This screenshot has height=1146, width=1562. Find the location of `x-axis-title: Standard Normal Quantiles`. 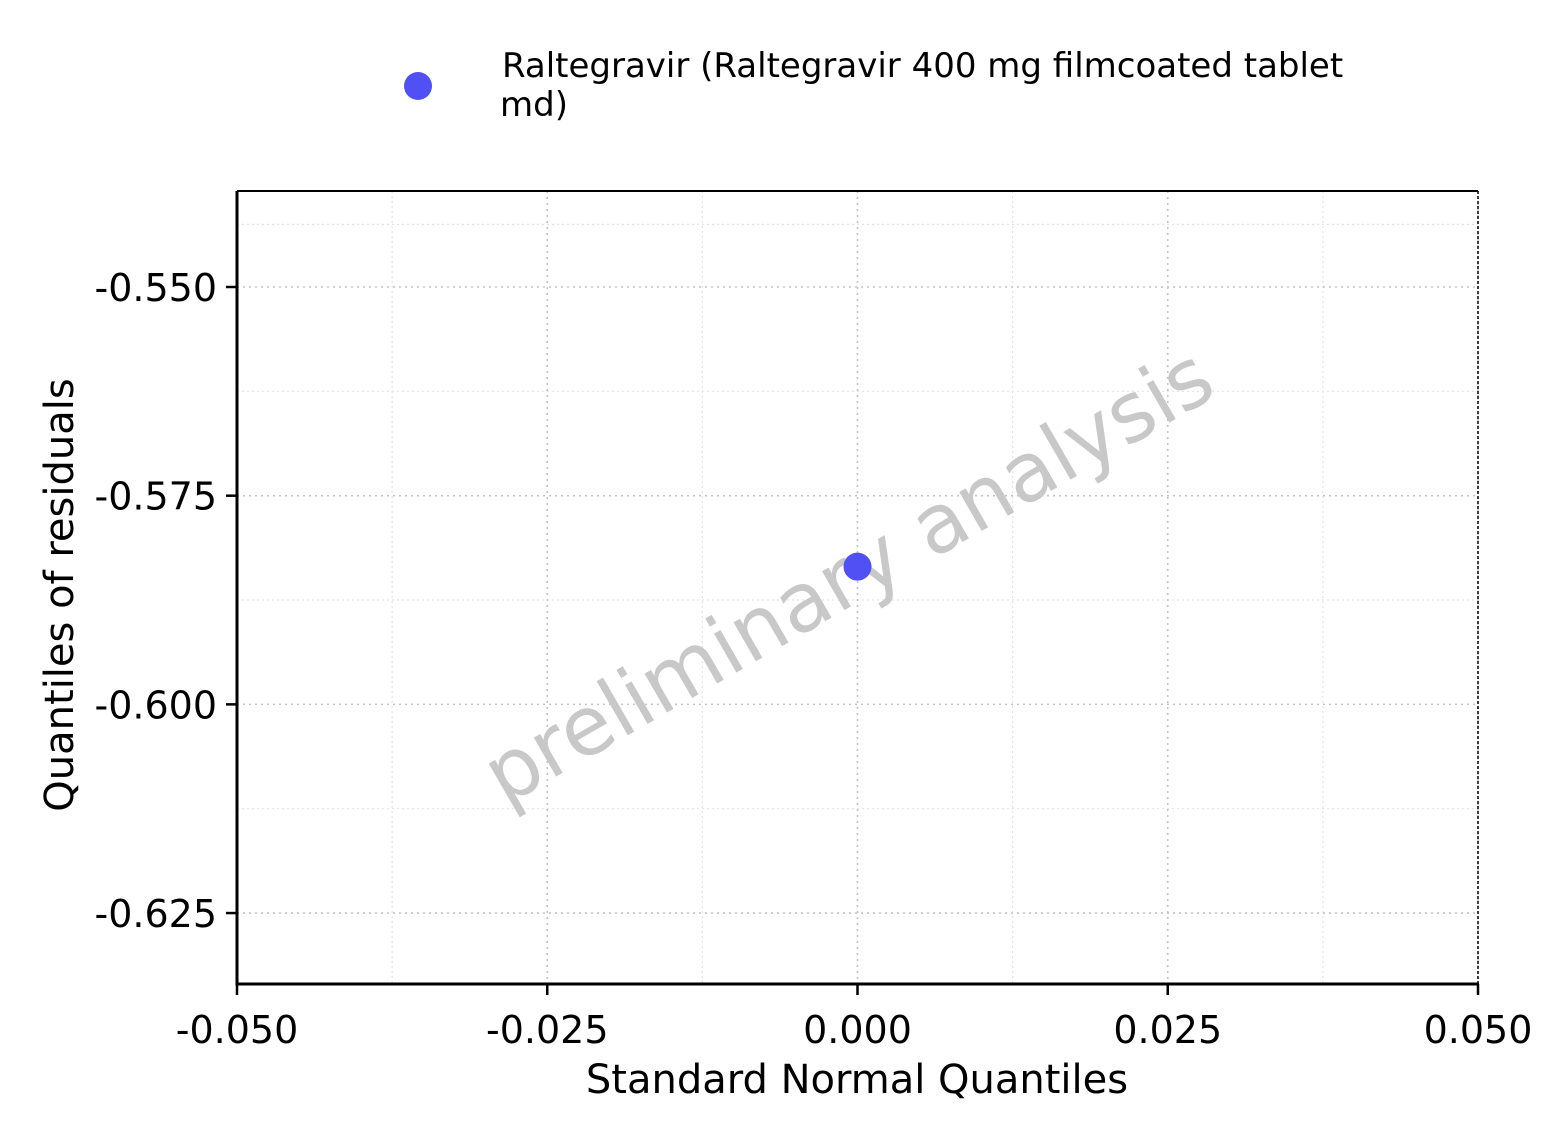

x-axis-title: Standard Normal Quantiles is located at coordinates (857, 1080).